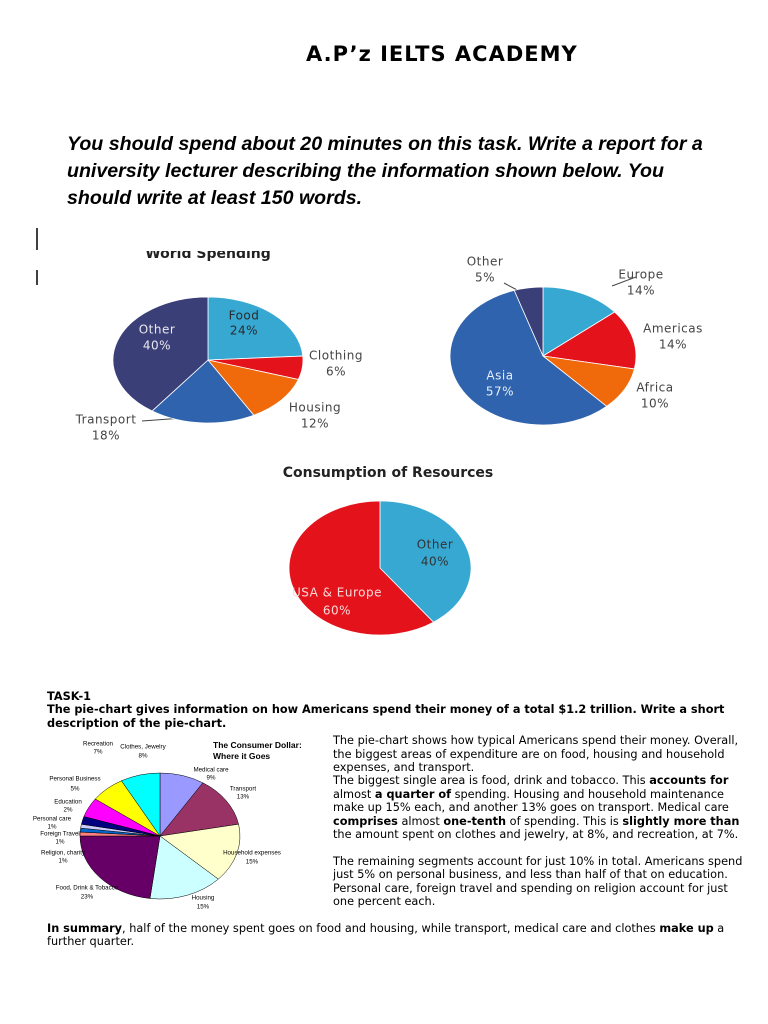 Image resolution: width=768 pixels, height=1024 pixels. What do you see at coordinates (654, 388) in the screenshot?
I see `slice-label: Africa` at bounding box center [654, 388].